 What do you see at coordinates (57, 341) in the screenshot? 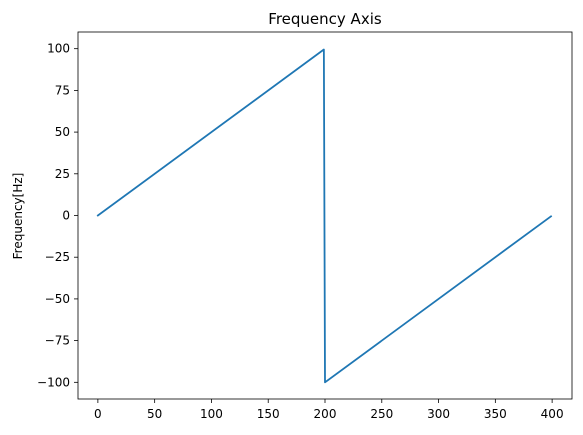
I see `y-tick-label: −75` at bounding box center [57, 341].